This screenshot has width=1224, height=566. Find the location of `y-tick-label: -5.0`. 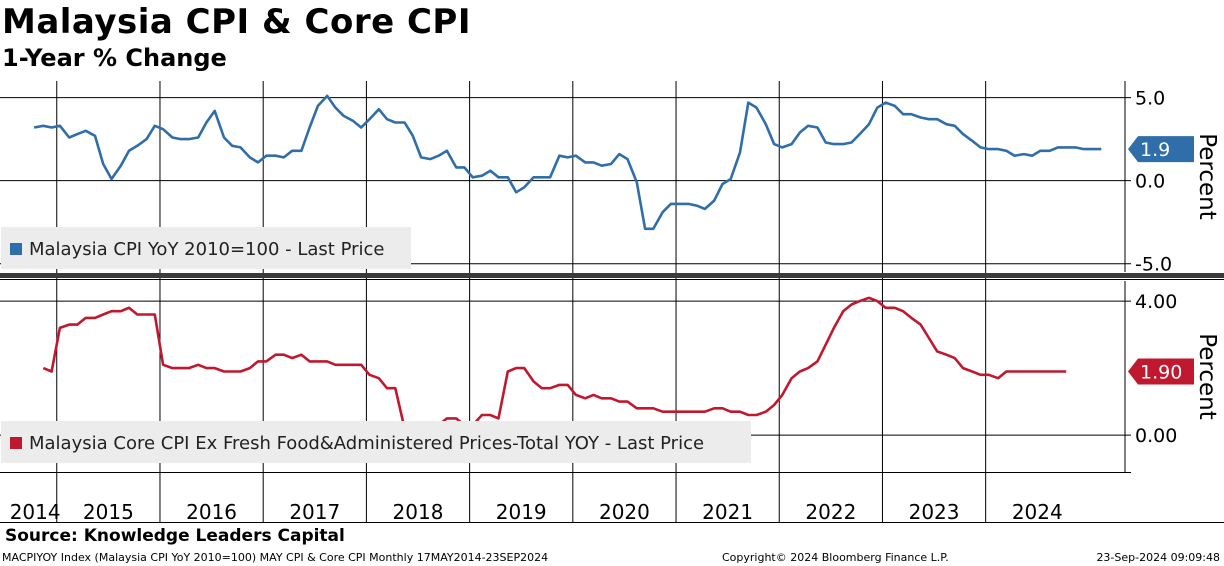

y-tick-label: -5.0 is located at coordinates (1153, 265).